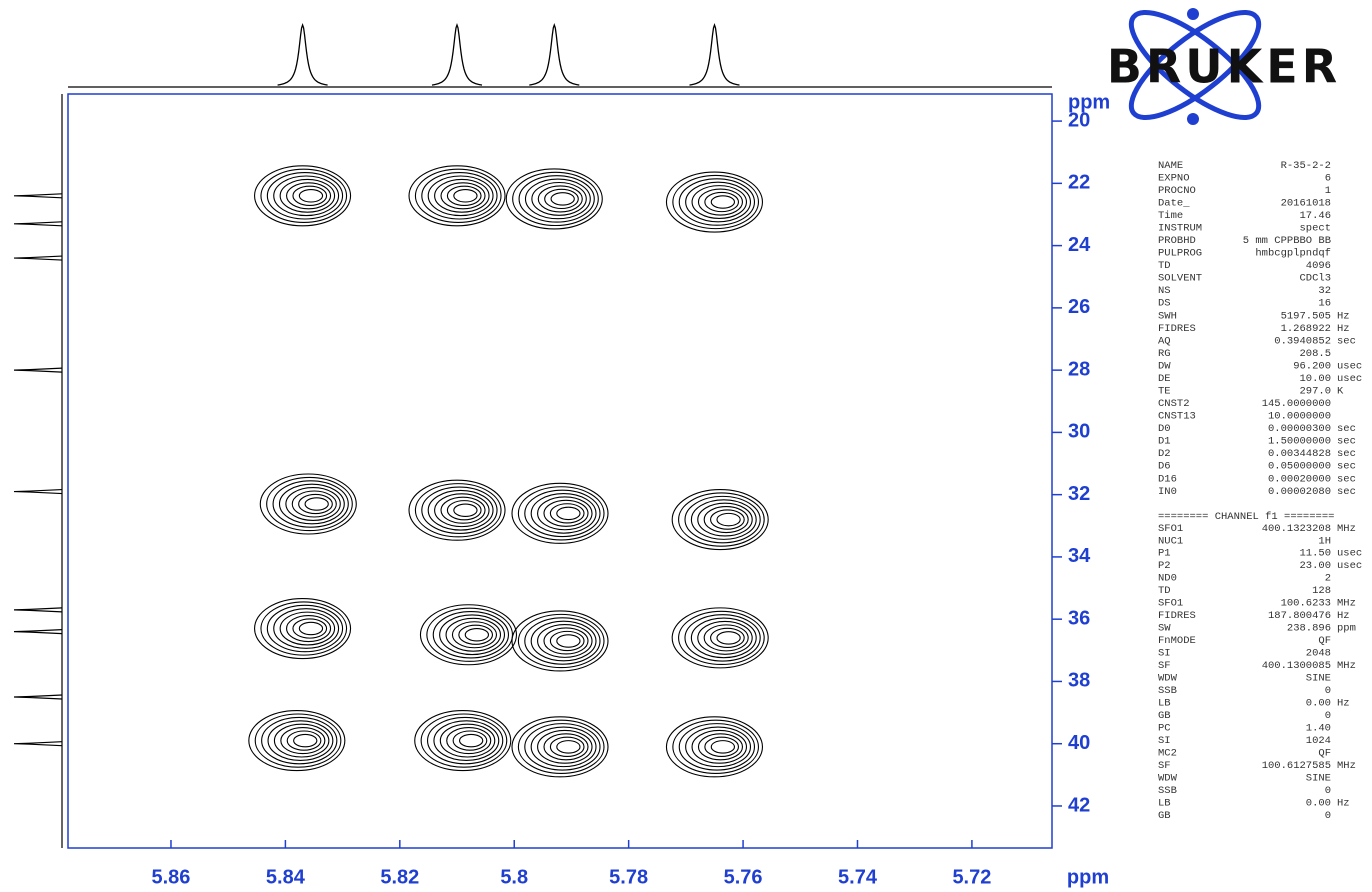  Describe the element at coordinates (858, 877) in the screenshot. I see `x-tick-label: 5.74` at that location.